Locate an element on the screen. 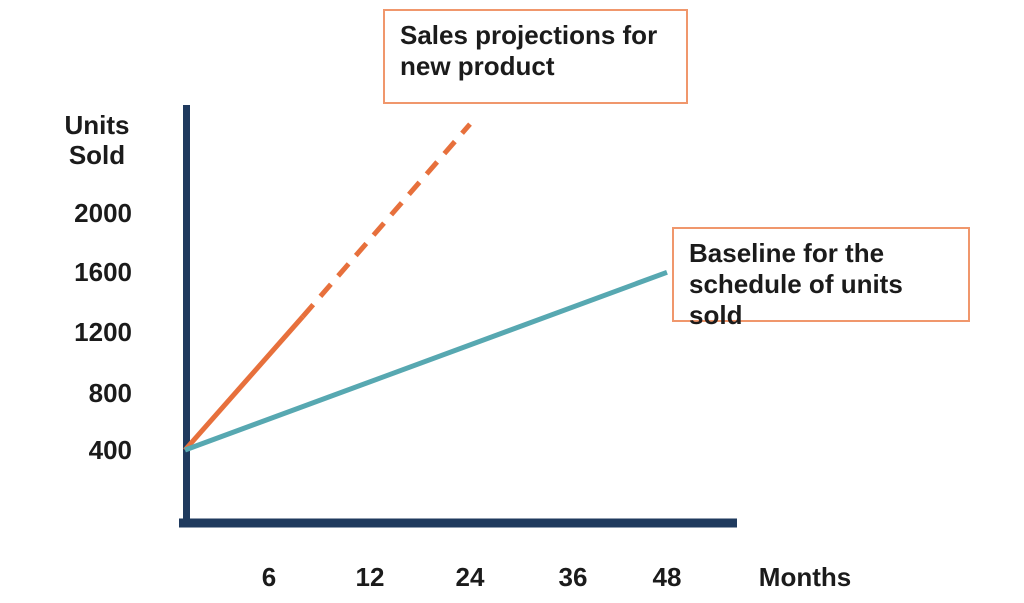  y-tick-1600: 1600 is located at coordinates (103, 272).